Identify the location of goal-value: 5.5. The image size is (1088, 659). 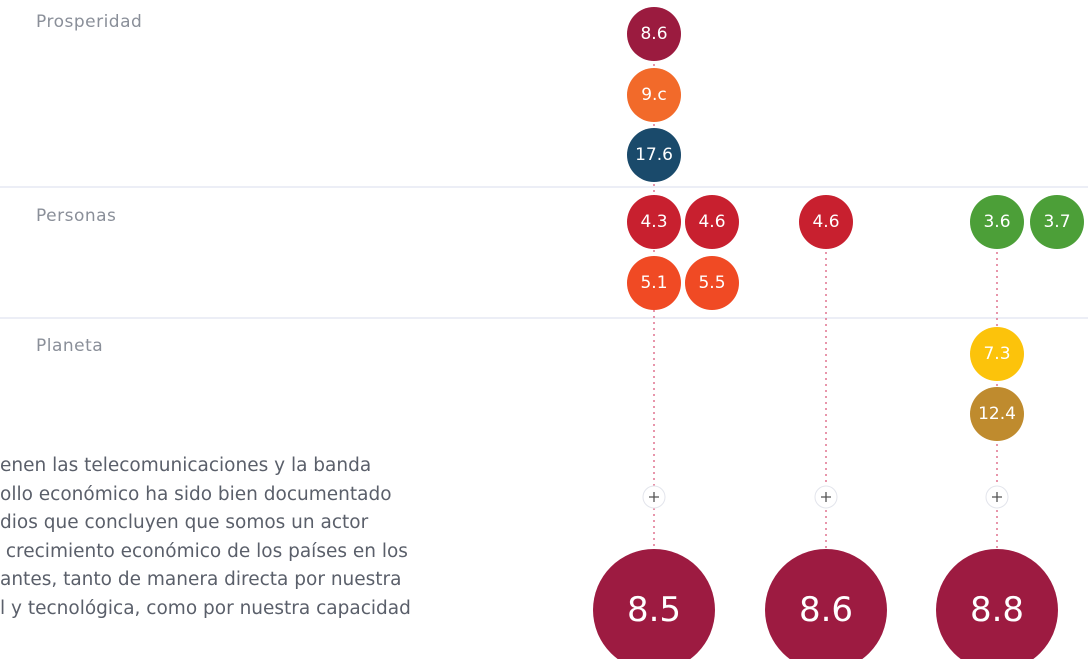
(711, 283).